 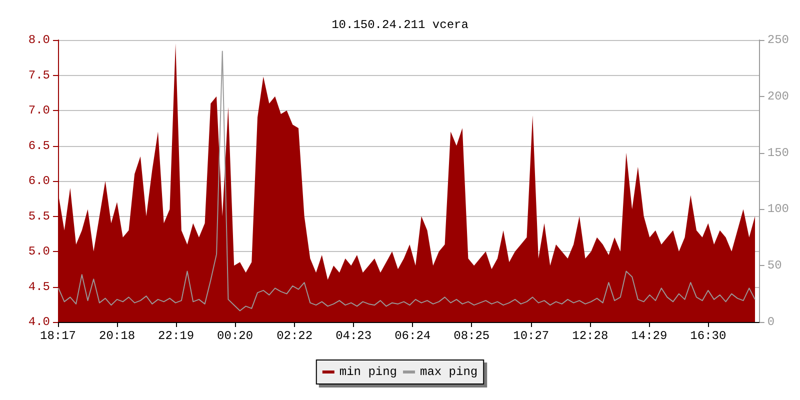 What do you see at coordinates (58, 336) in the screenshot?
I see `x-tick-label: 18:17` at bounding box center [58, 336].